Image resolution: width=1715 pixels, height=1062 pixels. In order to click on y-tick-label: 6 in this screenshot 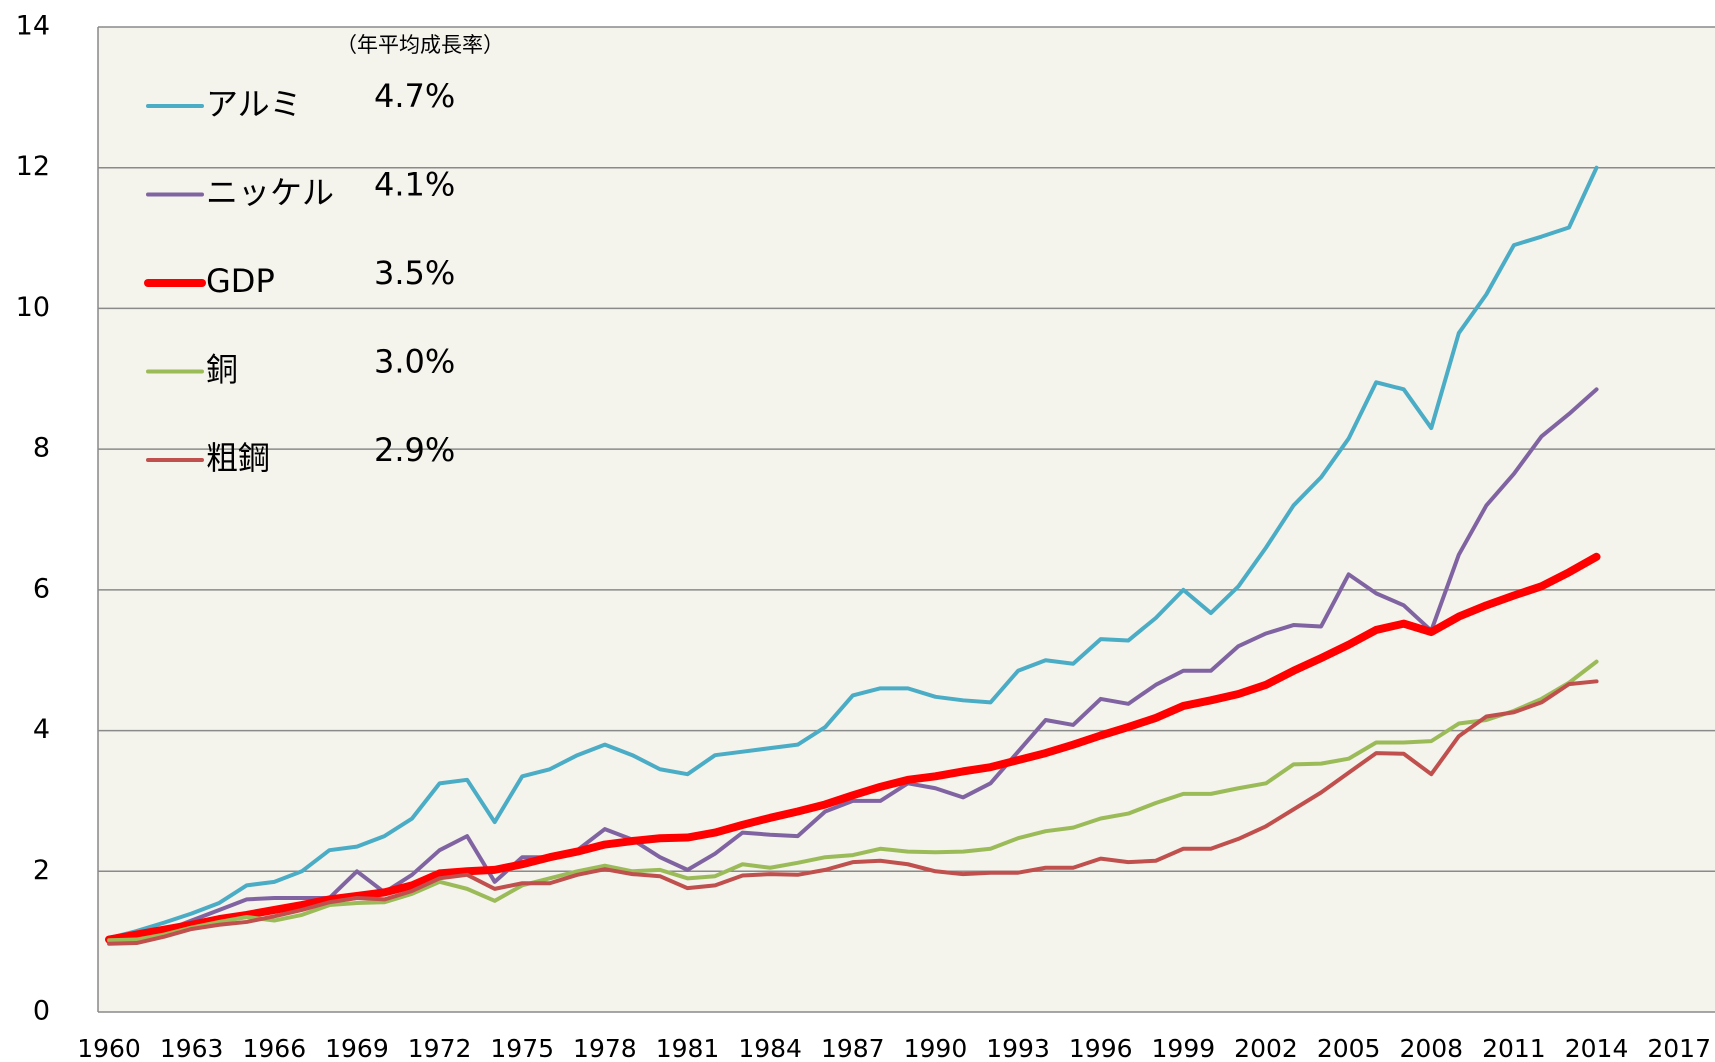, I will do `click(41, 588)`.